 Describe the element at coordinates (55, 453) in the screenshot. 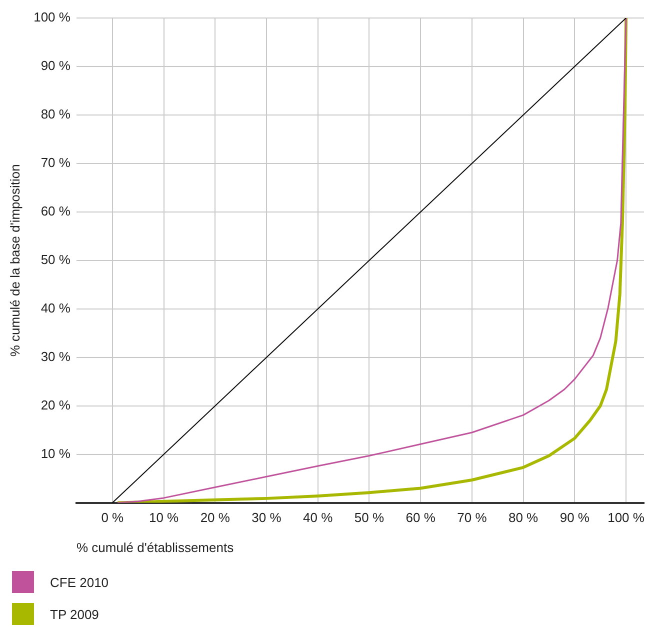

I see `y-tick-label: 10 %` at that location.